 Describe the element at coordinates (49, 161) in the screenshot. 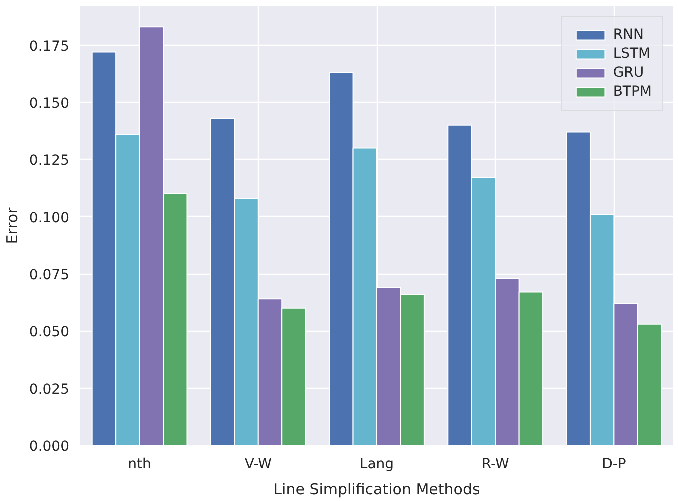

I see `y-tick-label: 0.125` at that location.